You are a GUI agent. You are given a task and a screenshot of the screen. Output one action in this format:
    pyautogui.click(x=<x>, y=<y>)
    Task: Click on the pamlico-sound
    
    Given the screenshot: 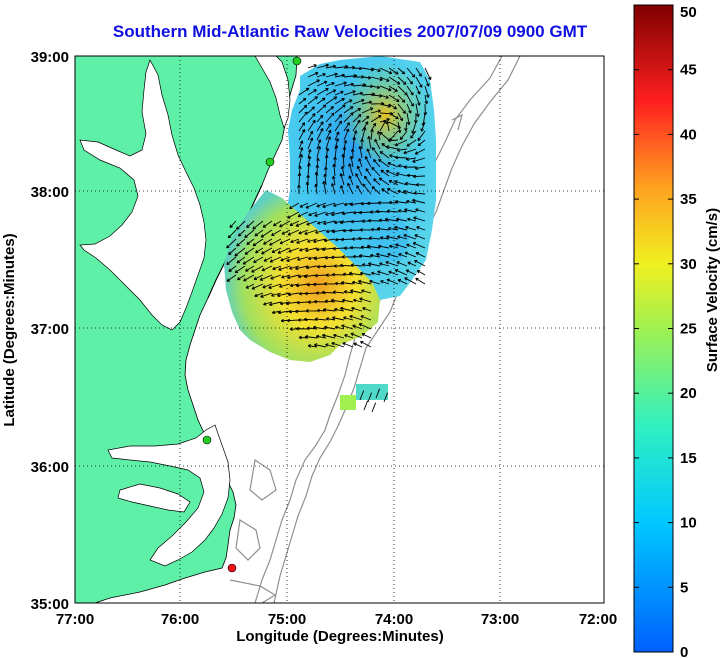 What is the action you would take?
    pyautogui.click(x=169, y=495)
    